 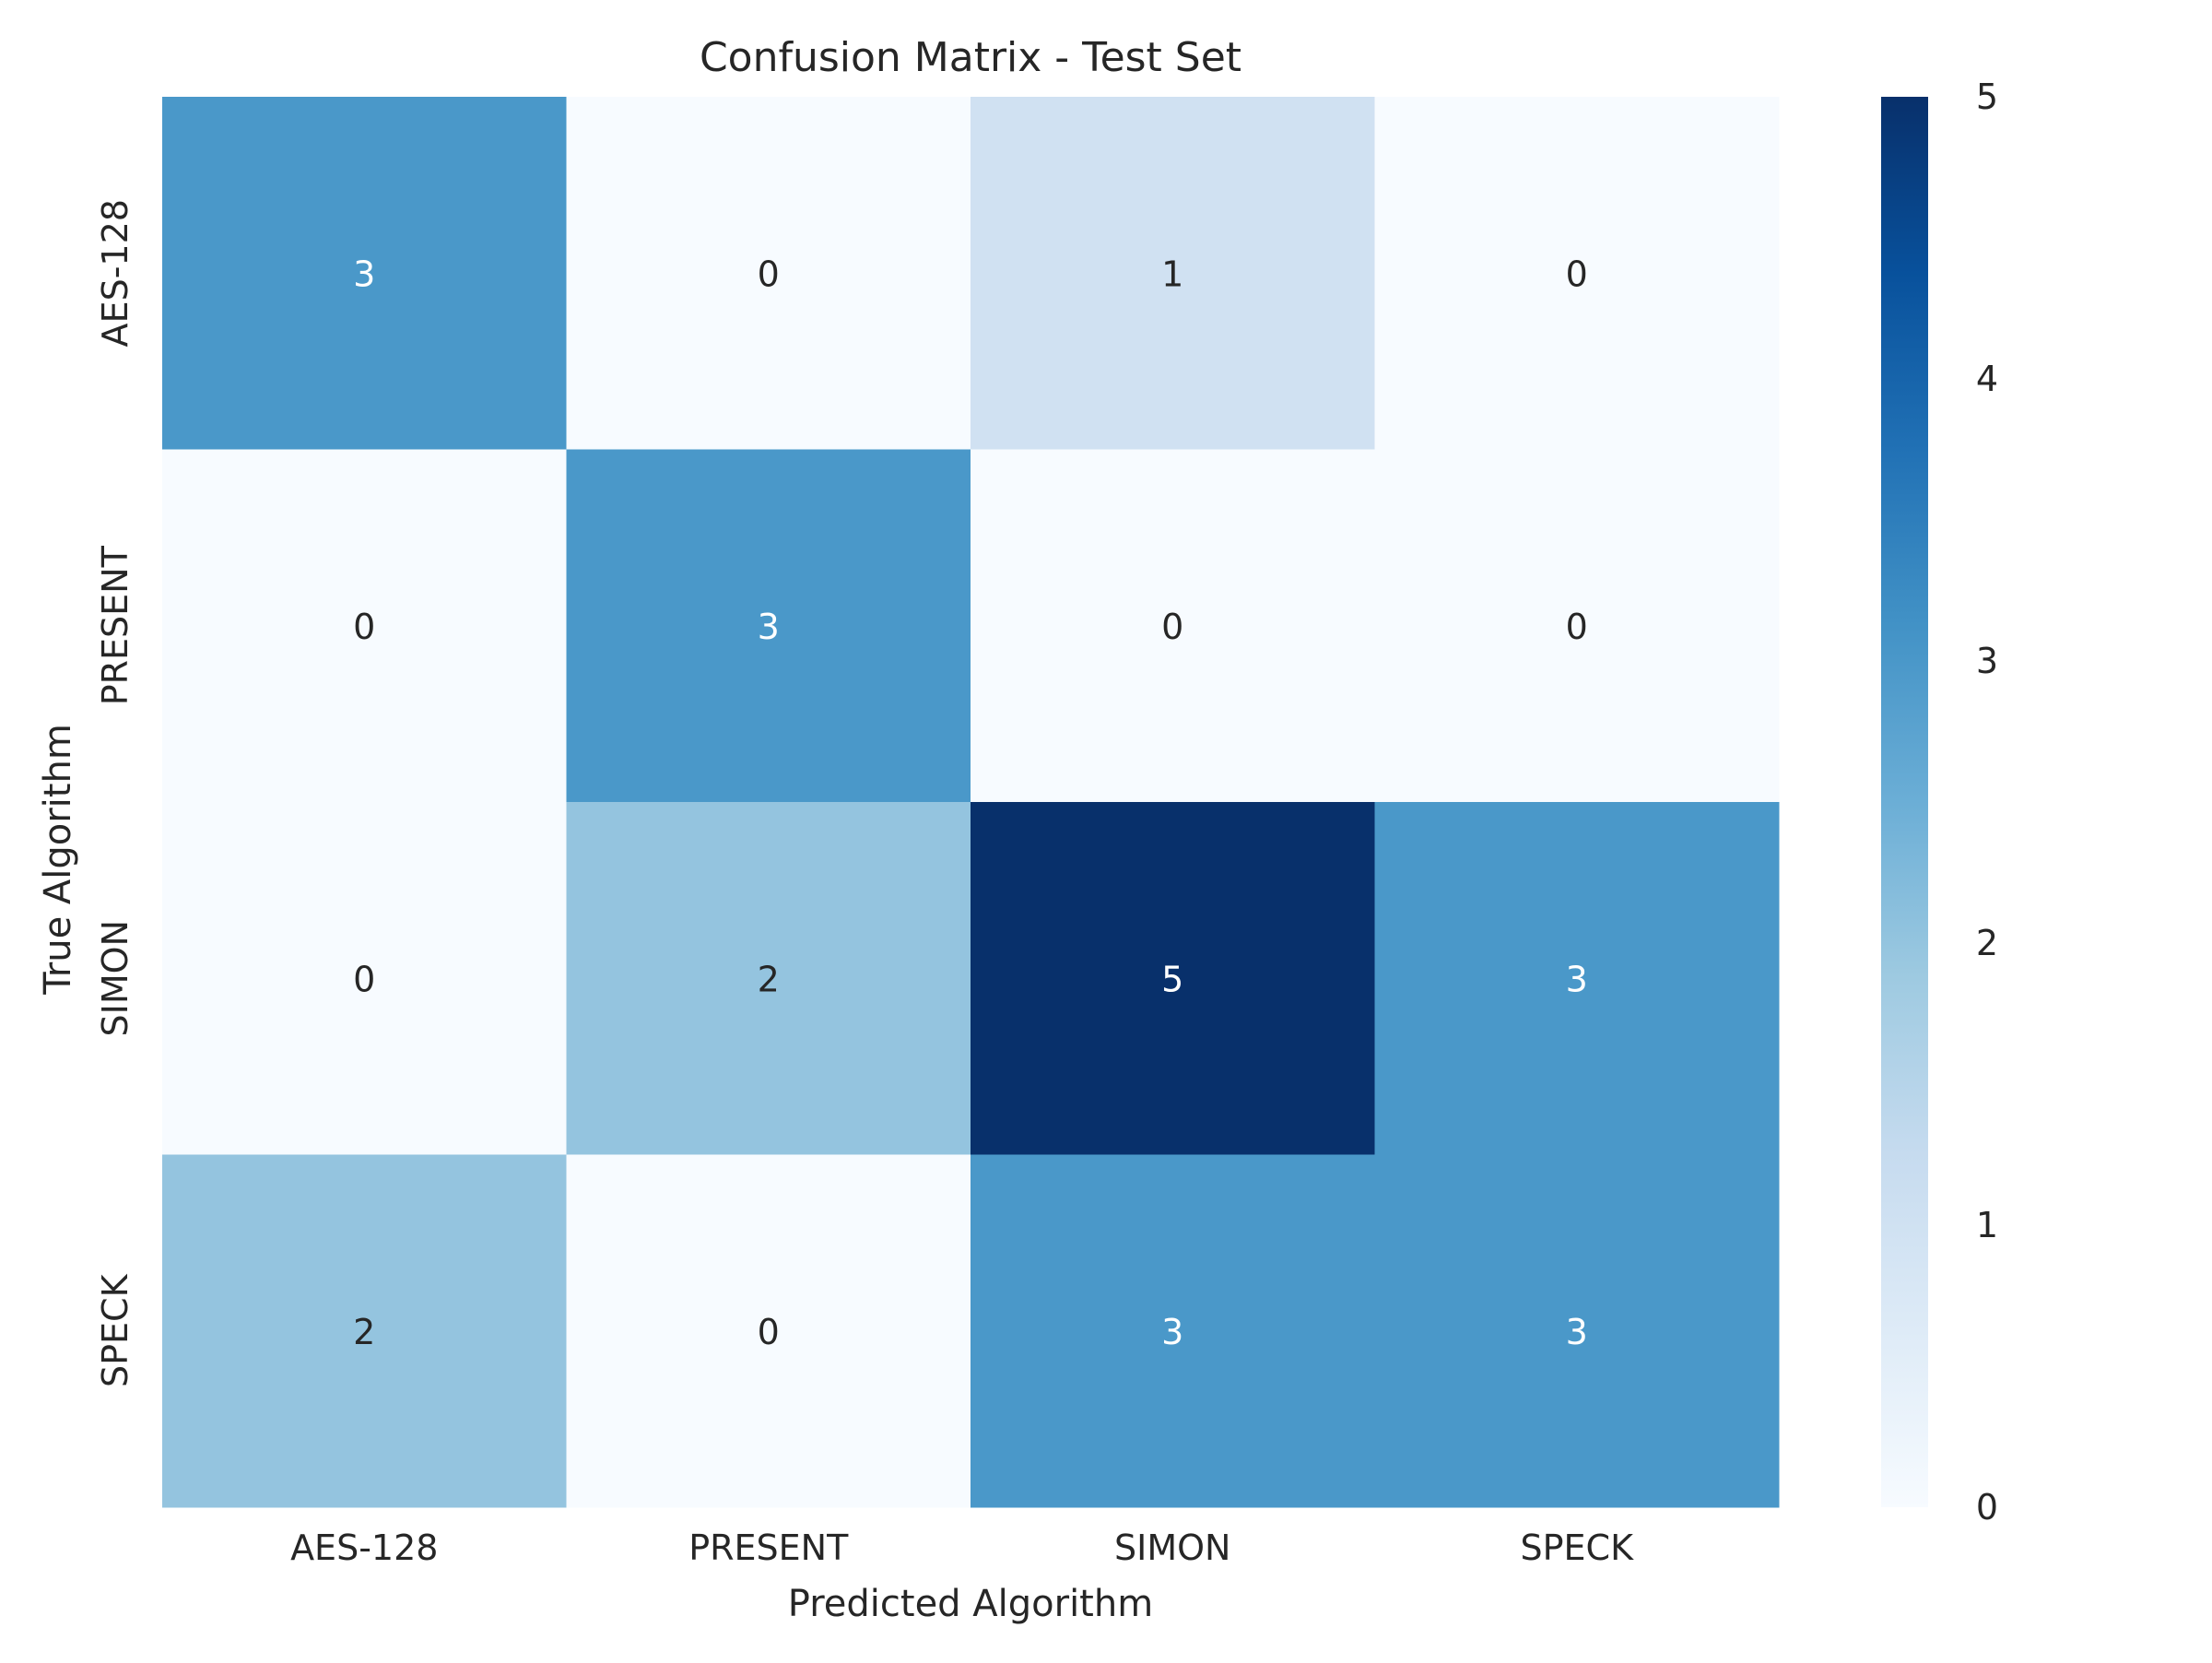 I want to click on colorbar-tick-label: 5, so click(x=1987, y=97).